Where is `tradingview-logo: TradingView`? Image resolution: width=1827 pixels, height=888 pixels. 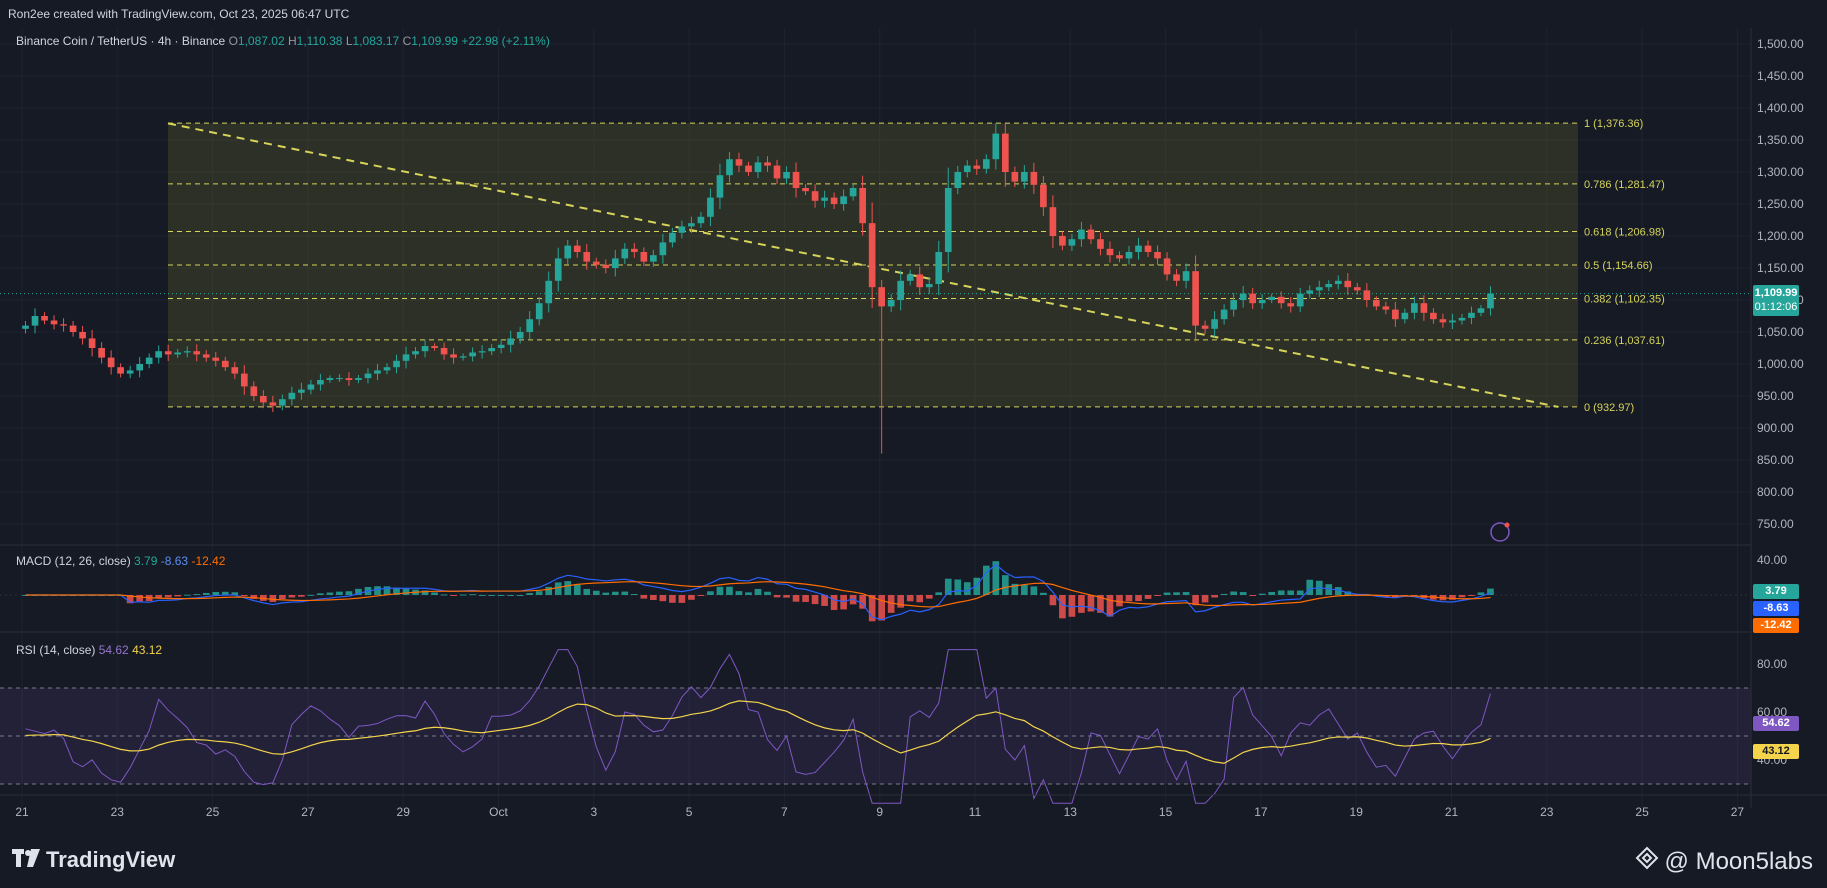
tradingview-logo: TradingView is located at coordinates (93, 860).